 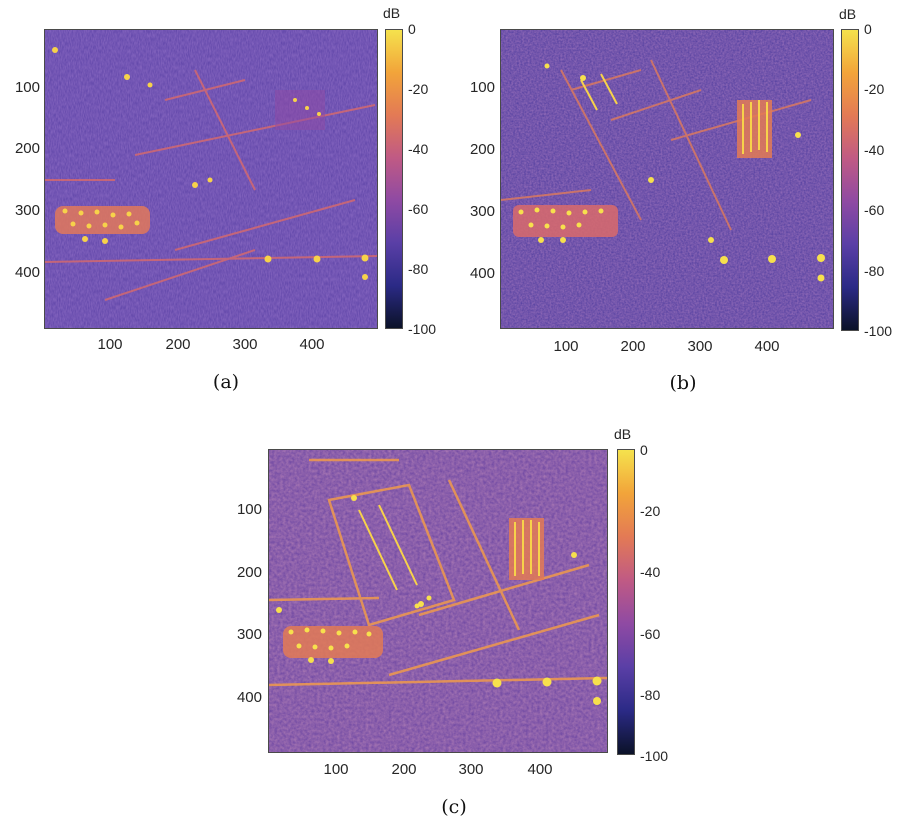 I want to click on x-tick-a-300: 300, so click(x=245, y=344).